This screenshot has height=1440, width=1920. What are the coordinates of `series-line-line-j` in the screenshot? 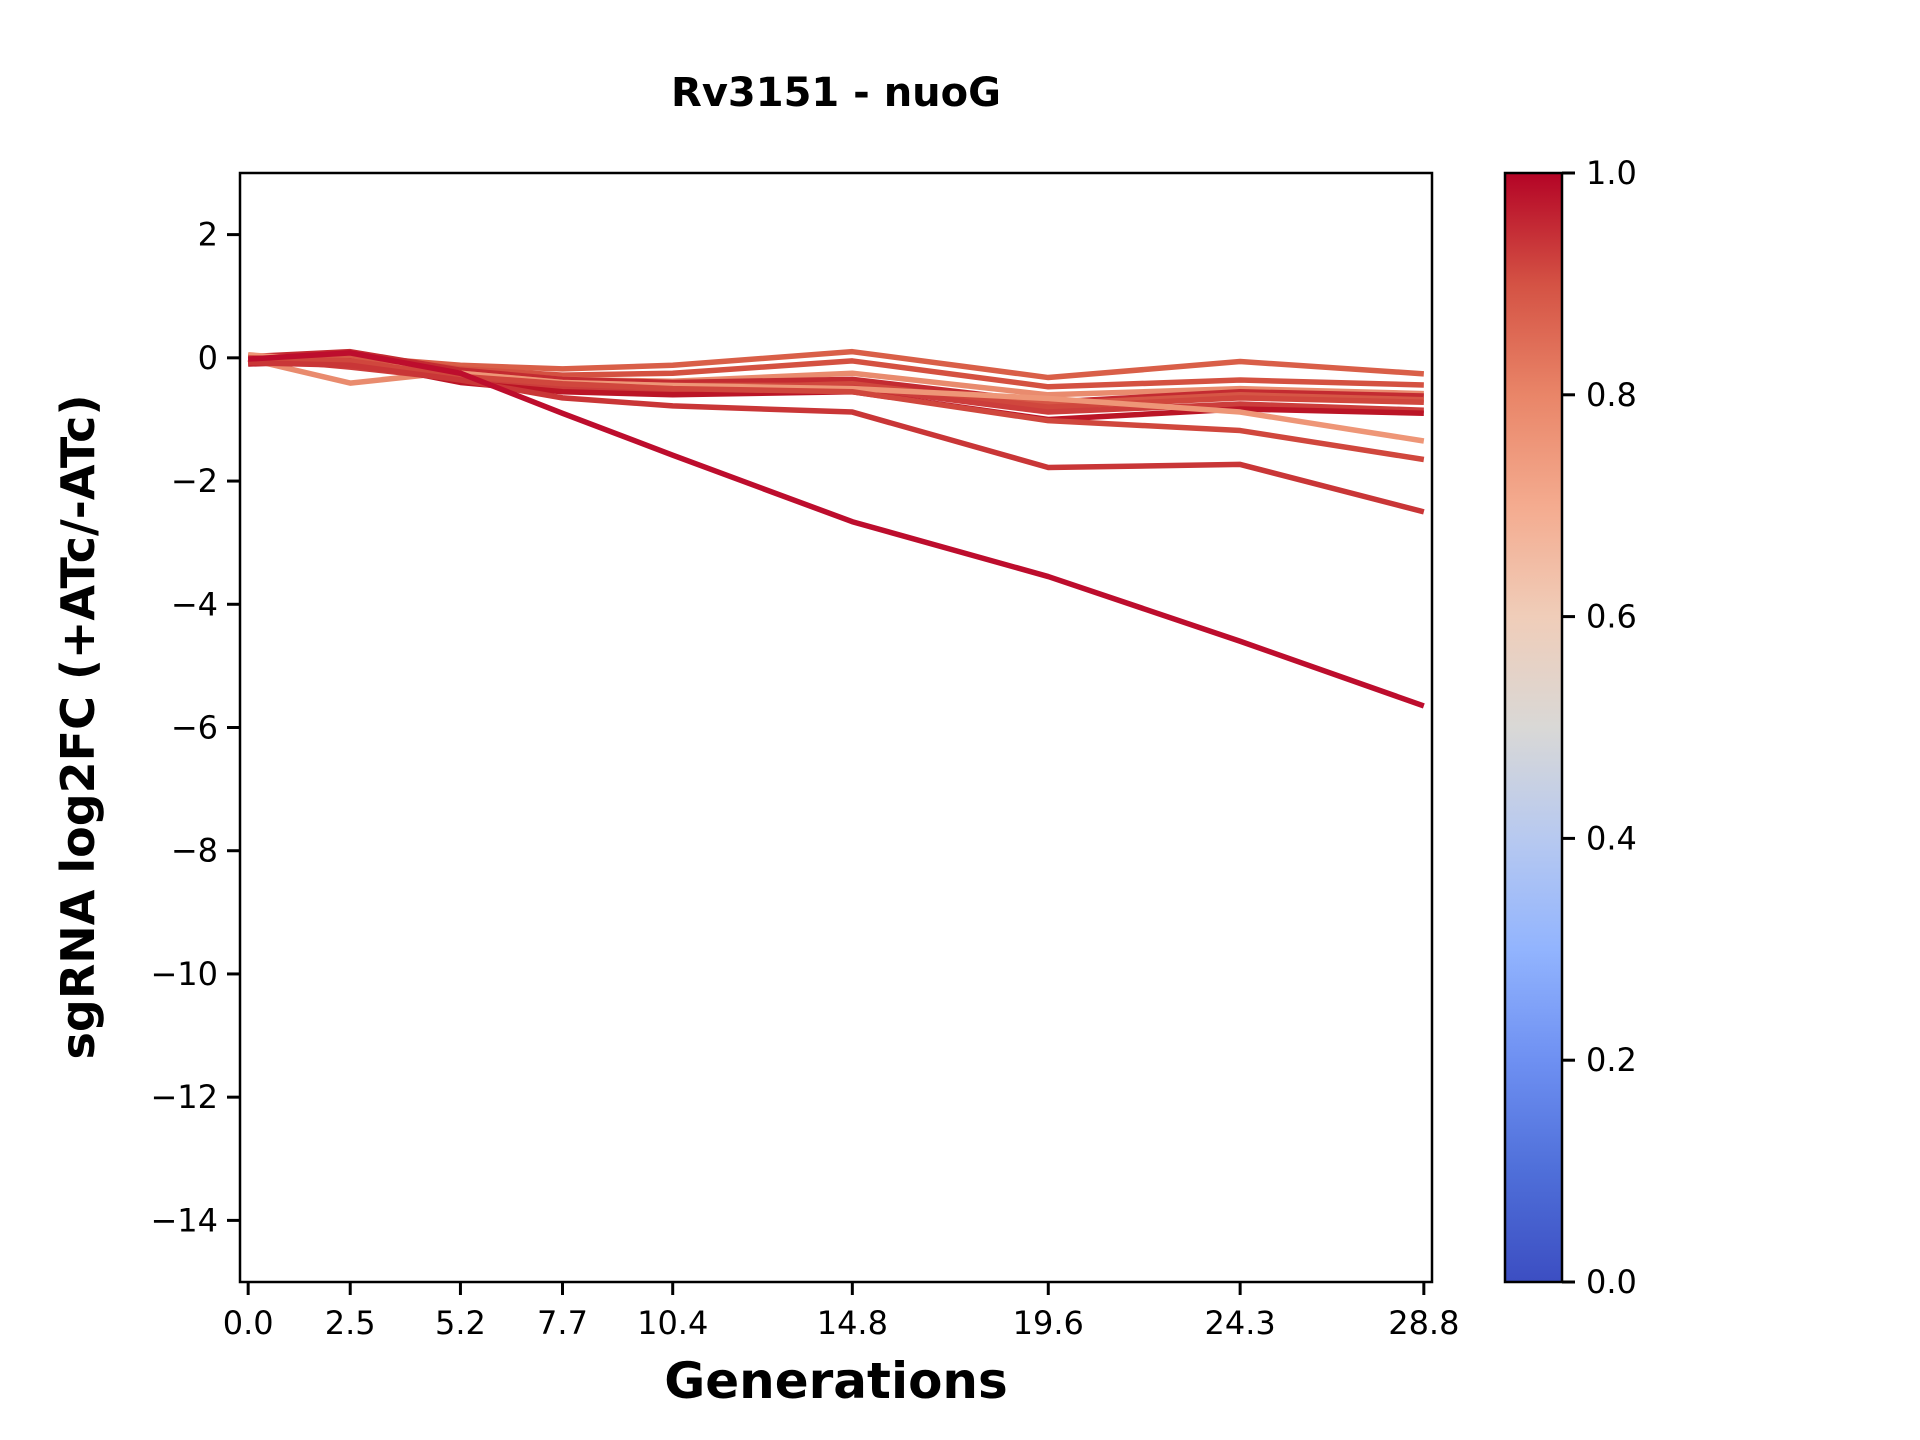 It's located at (836, 409).